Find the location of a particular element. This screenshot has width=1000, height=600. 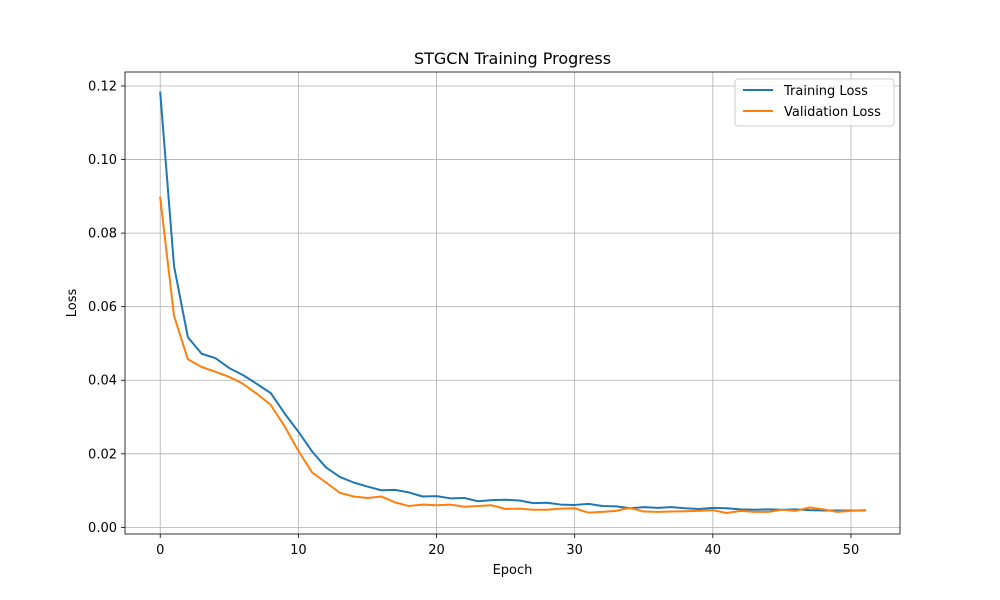

x-tick-label: 10 is located at coordinates (298, 550).